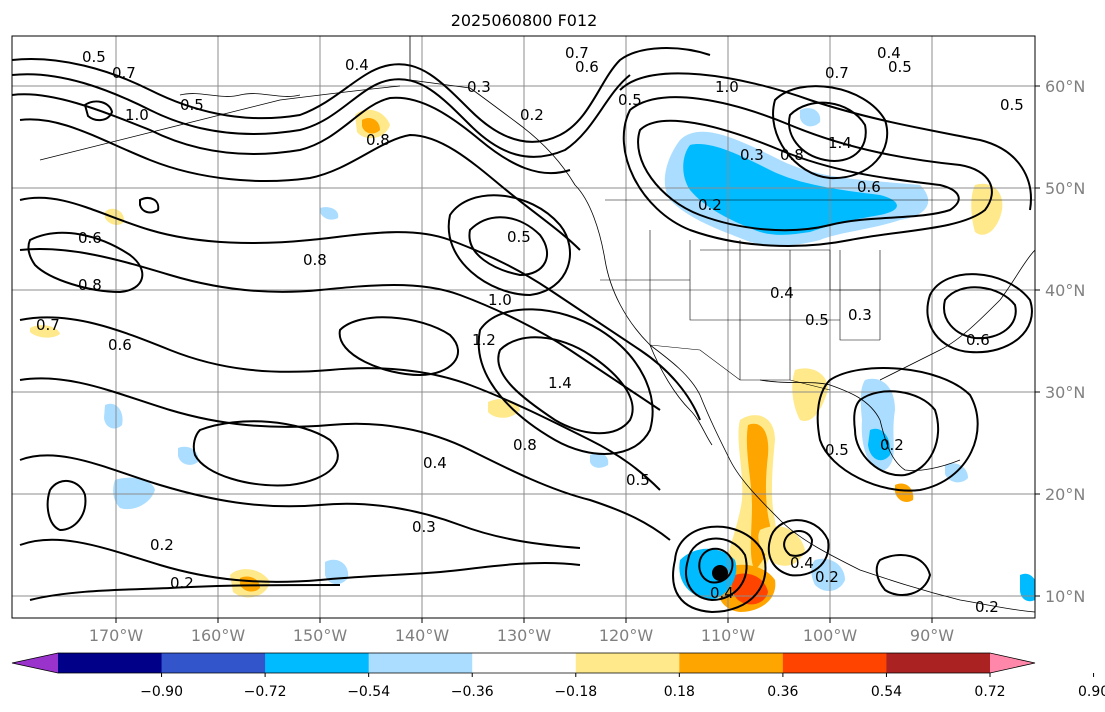 The image size is (1105, 712). What do you see at coordinates (575, 692) in the screenshot?
I see `colorbar-tick-label: −0.18` at bounding box center [575, 692].